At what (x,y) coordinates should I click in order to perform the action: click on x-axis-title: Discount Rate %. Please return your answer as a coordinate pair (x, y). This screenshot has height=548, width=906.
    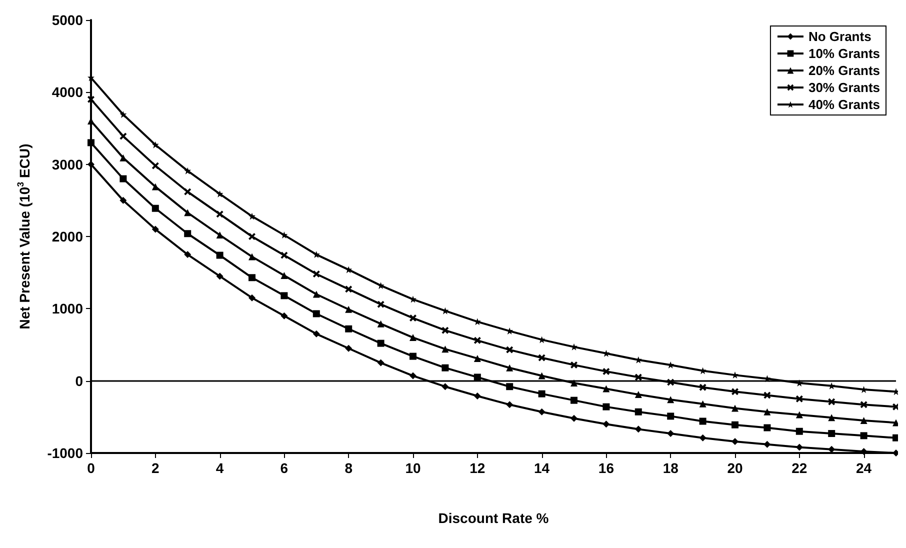
    Looking at the image, I should click on (494, 518).